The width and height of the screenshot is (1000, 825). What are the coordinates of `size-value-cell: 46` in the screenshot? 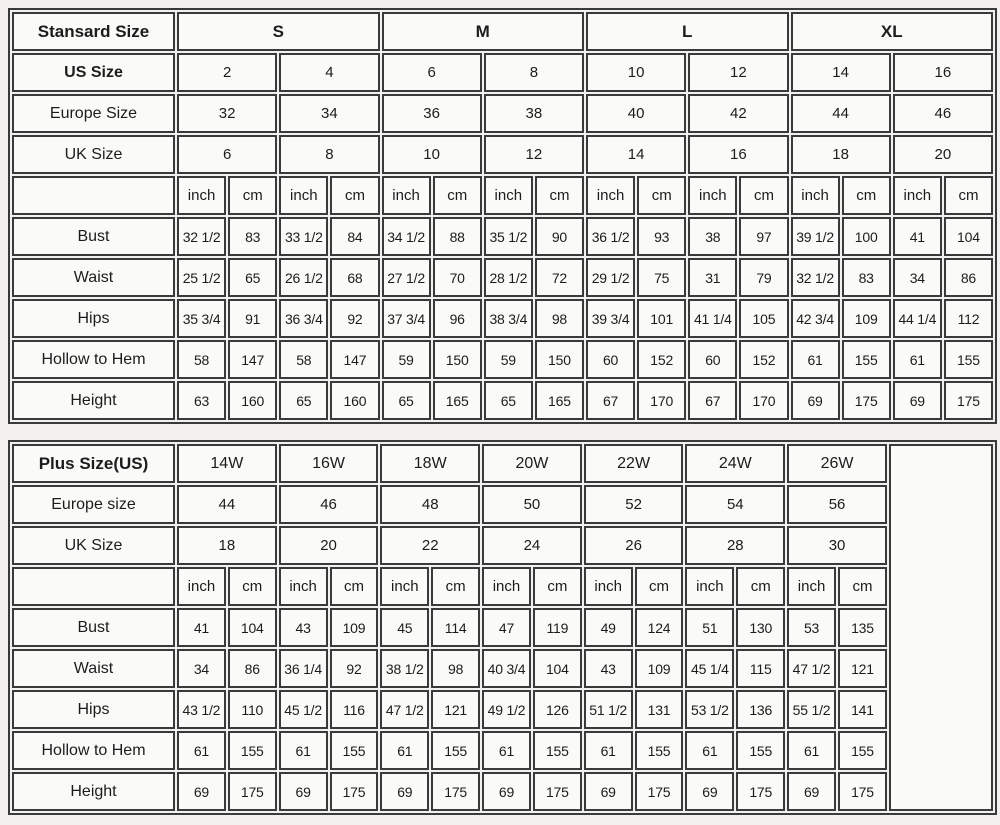 It's located at (328, 504).